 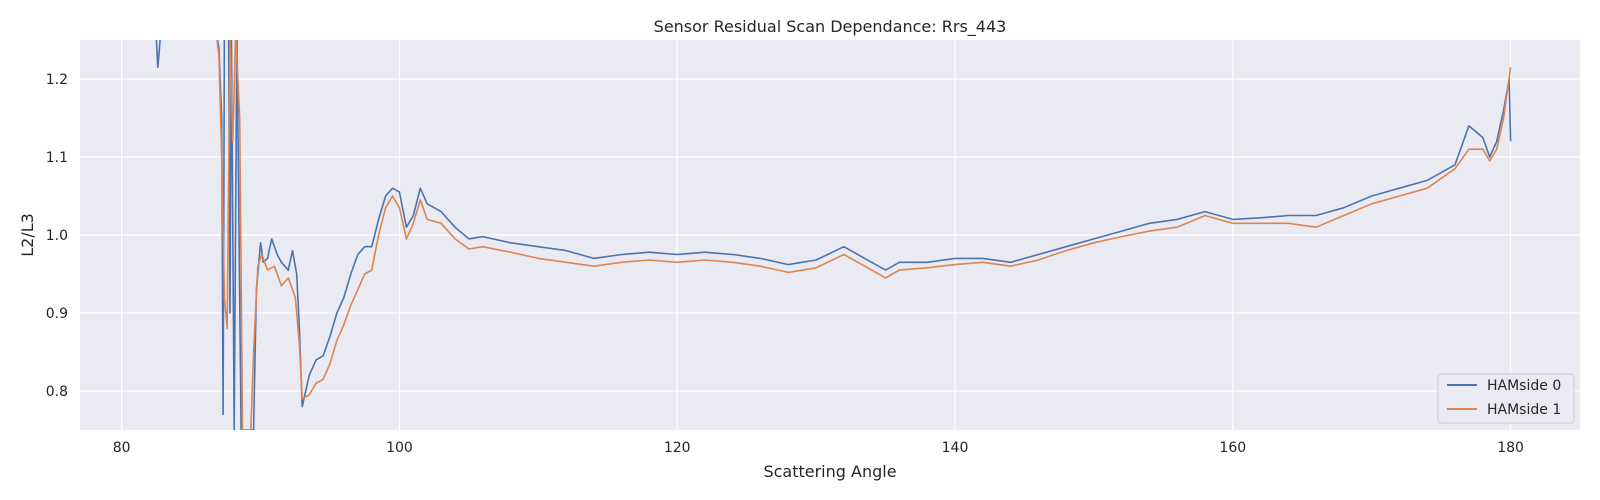 I want to click on x-tick-label: 80, so click(x=122, y=448).